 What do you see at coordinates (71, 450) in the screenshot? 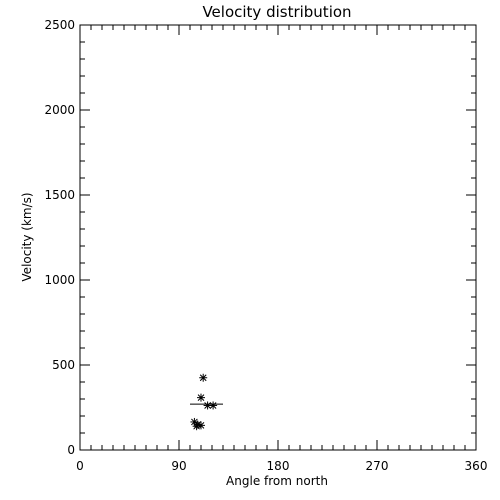
I see `y-tick-label: 0` at bounding box center [71, 450].